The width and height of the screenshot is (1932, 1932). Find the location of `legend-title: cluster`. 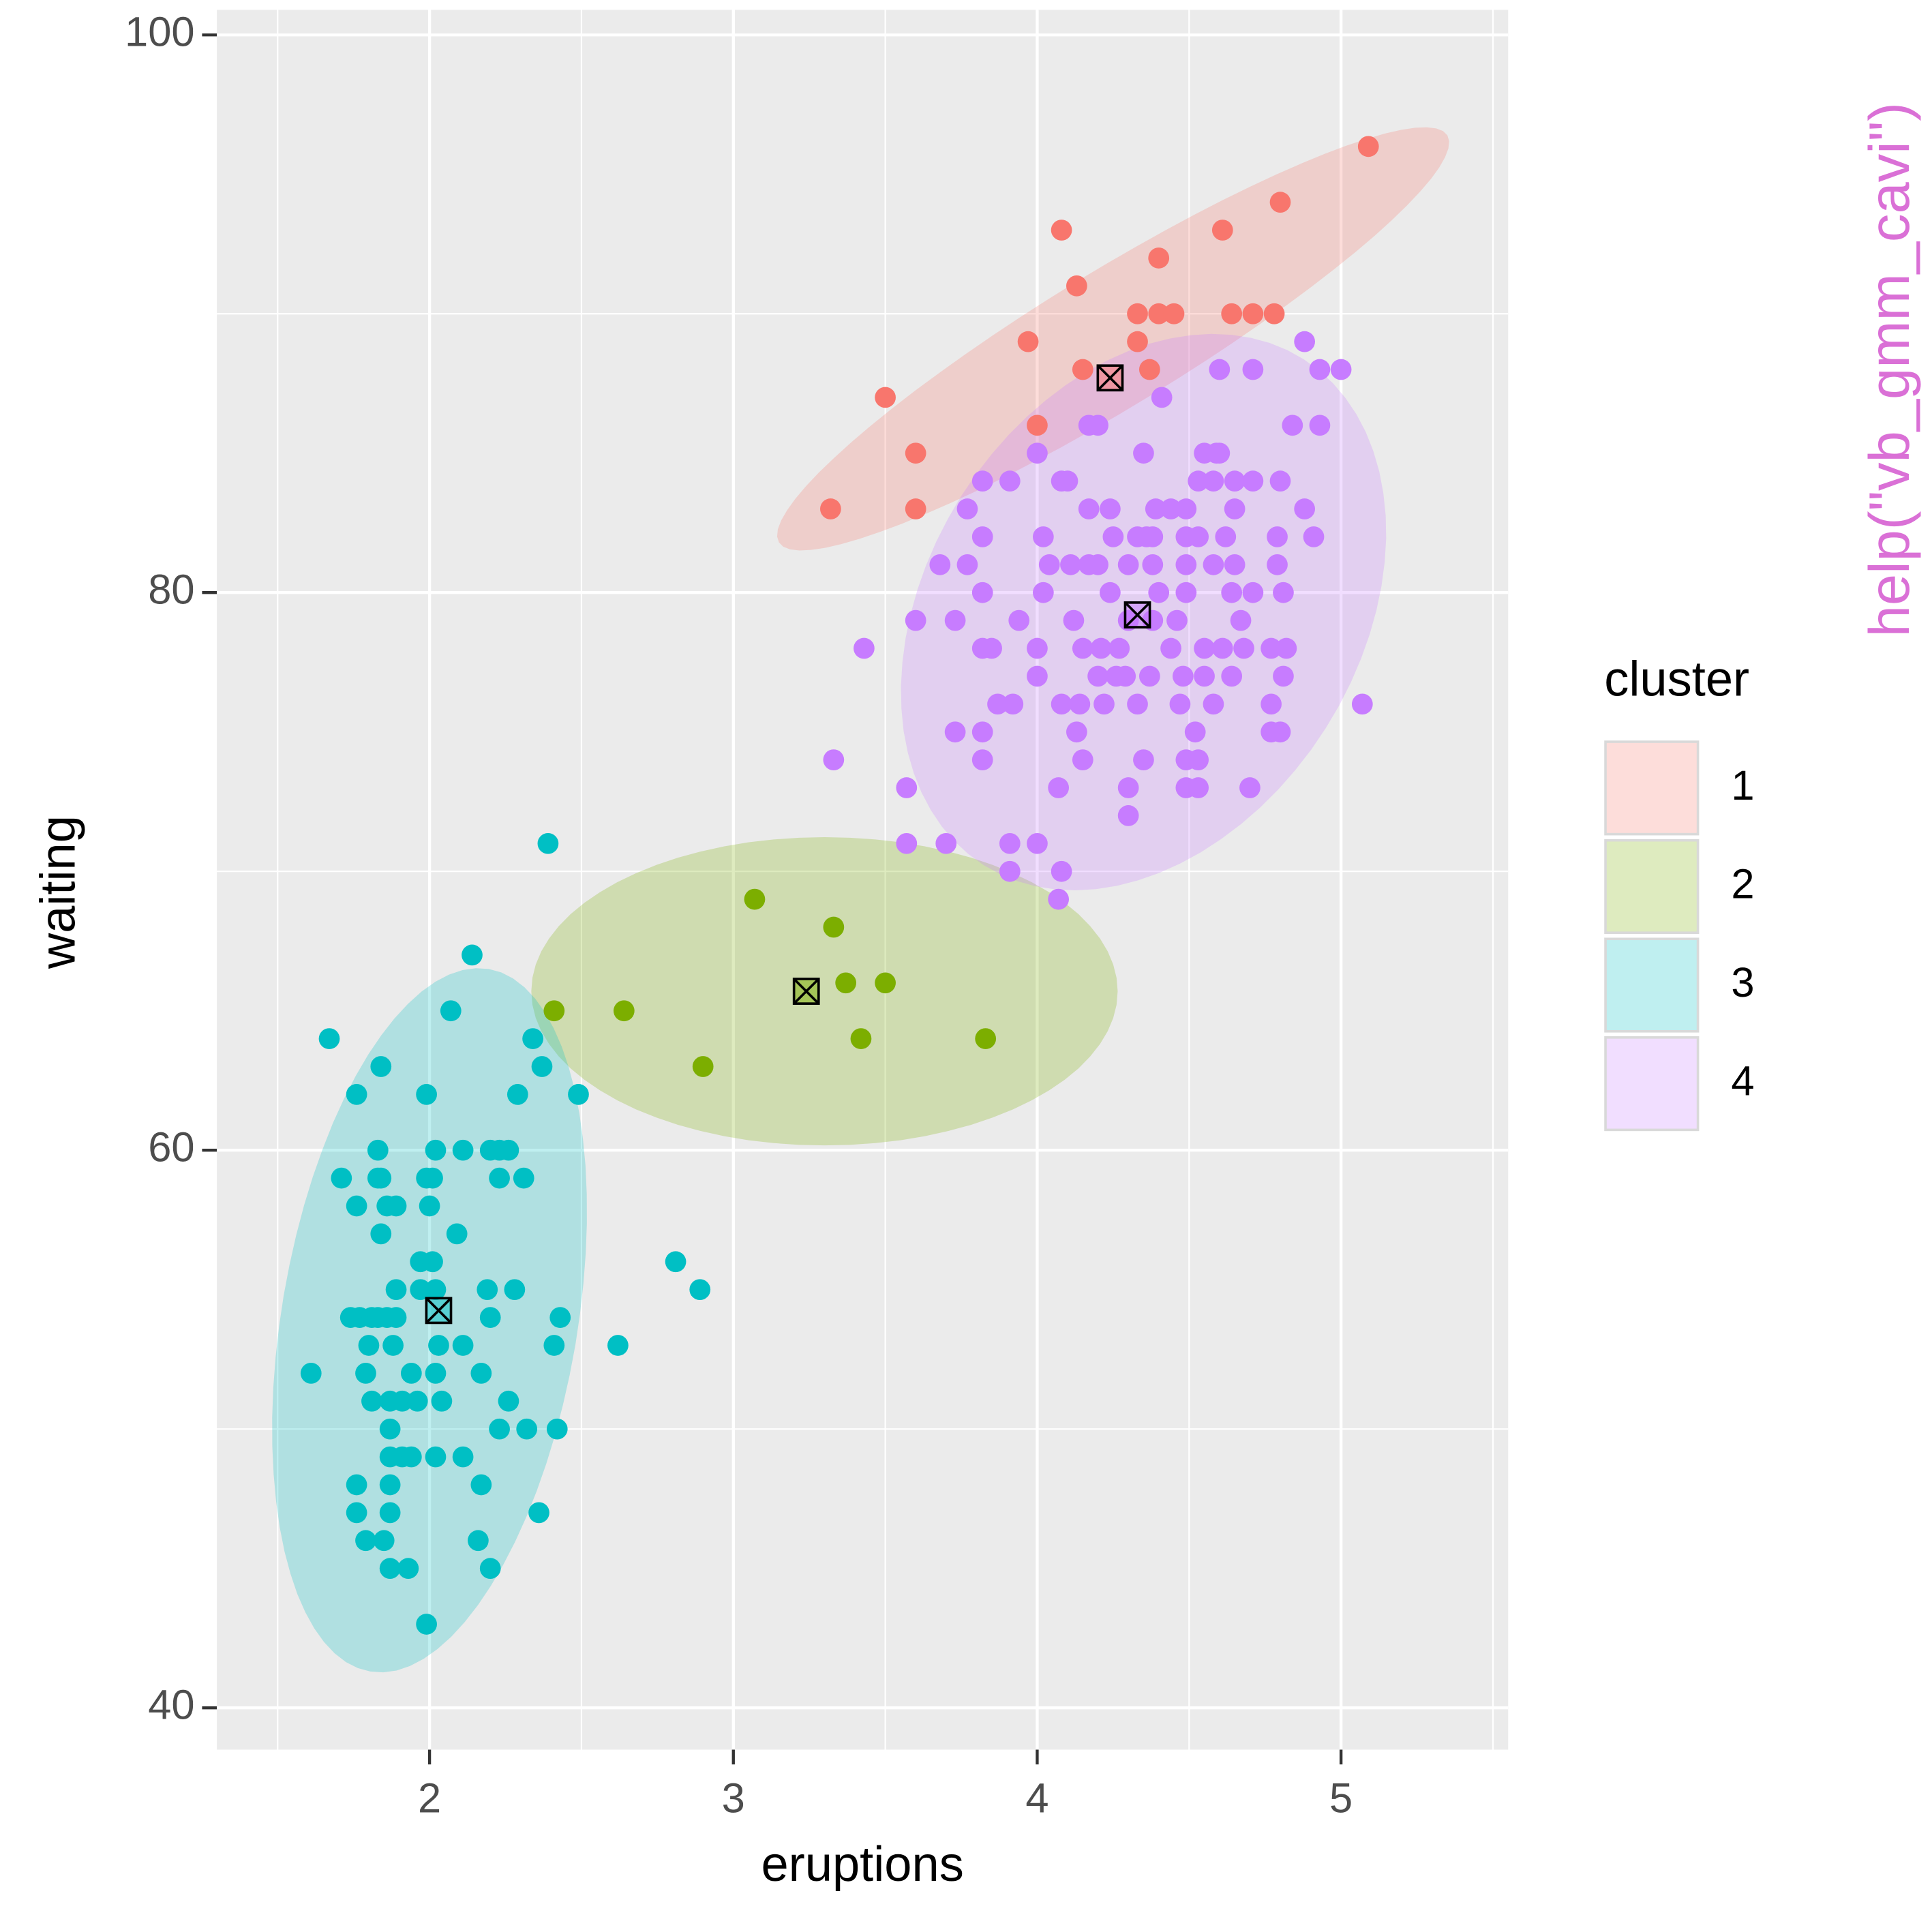

legend-title: cluster is located at coordinates (1676, 679).